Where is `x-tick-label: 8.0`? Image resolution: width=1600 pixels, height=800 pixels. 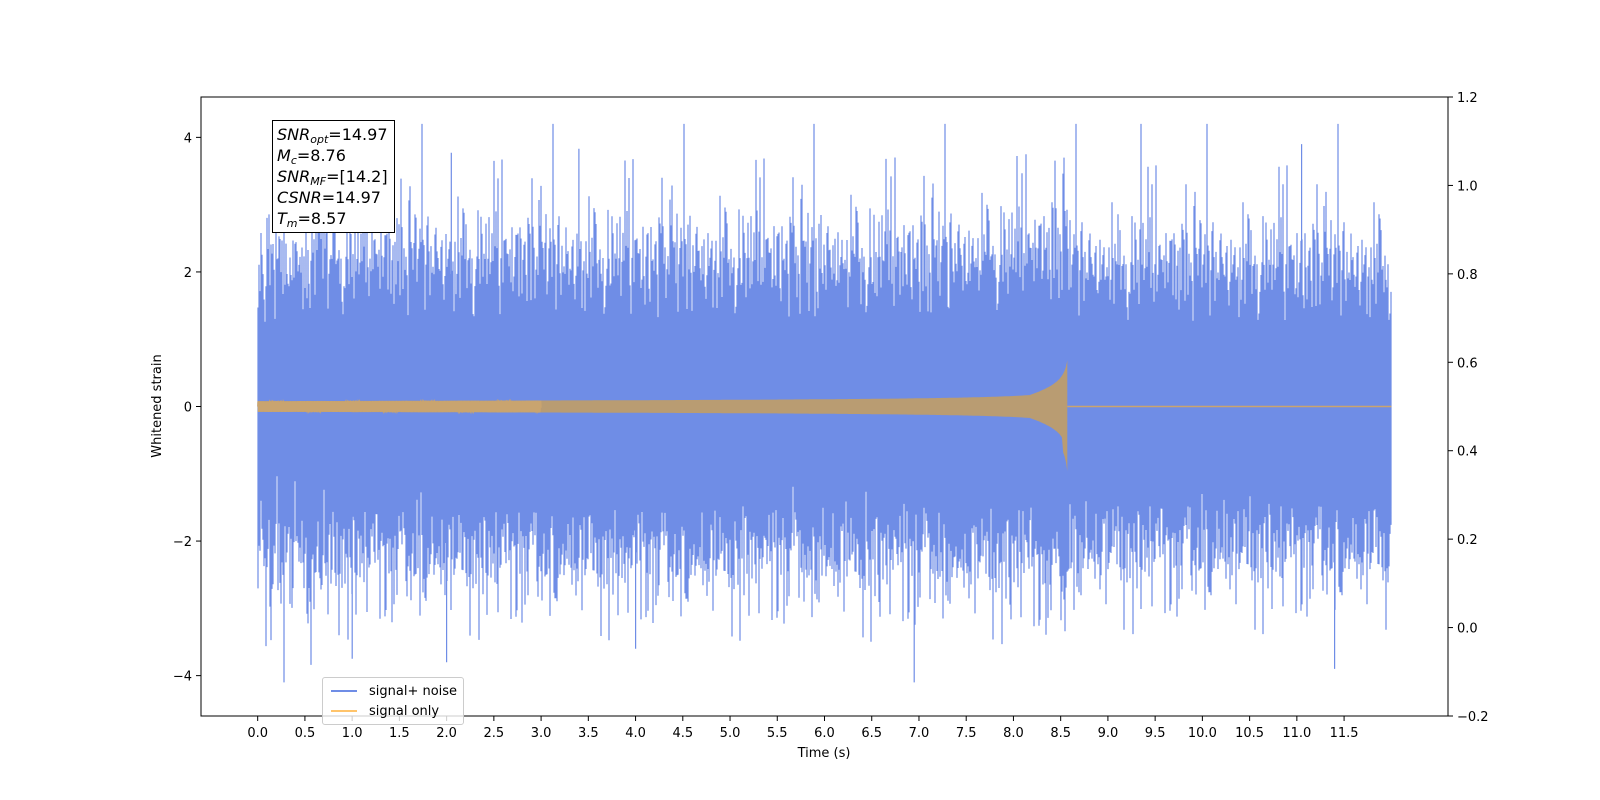
x-tick-label: 8.0 is located at coordinates (1013, 733).